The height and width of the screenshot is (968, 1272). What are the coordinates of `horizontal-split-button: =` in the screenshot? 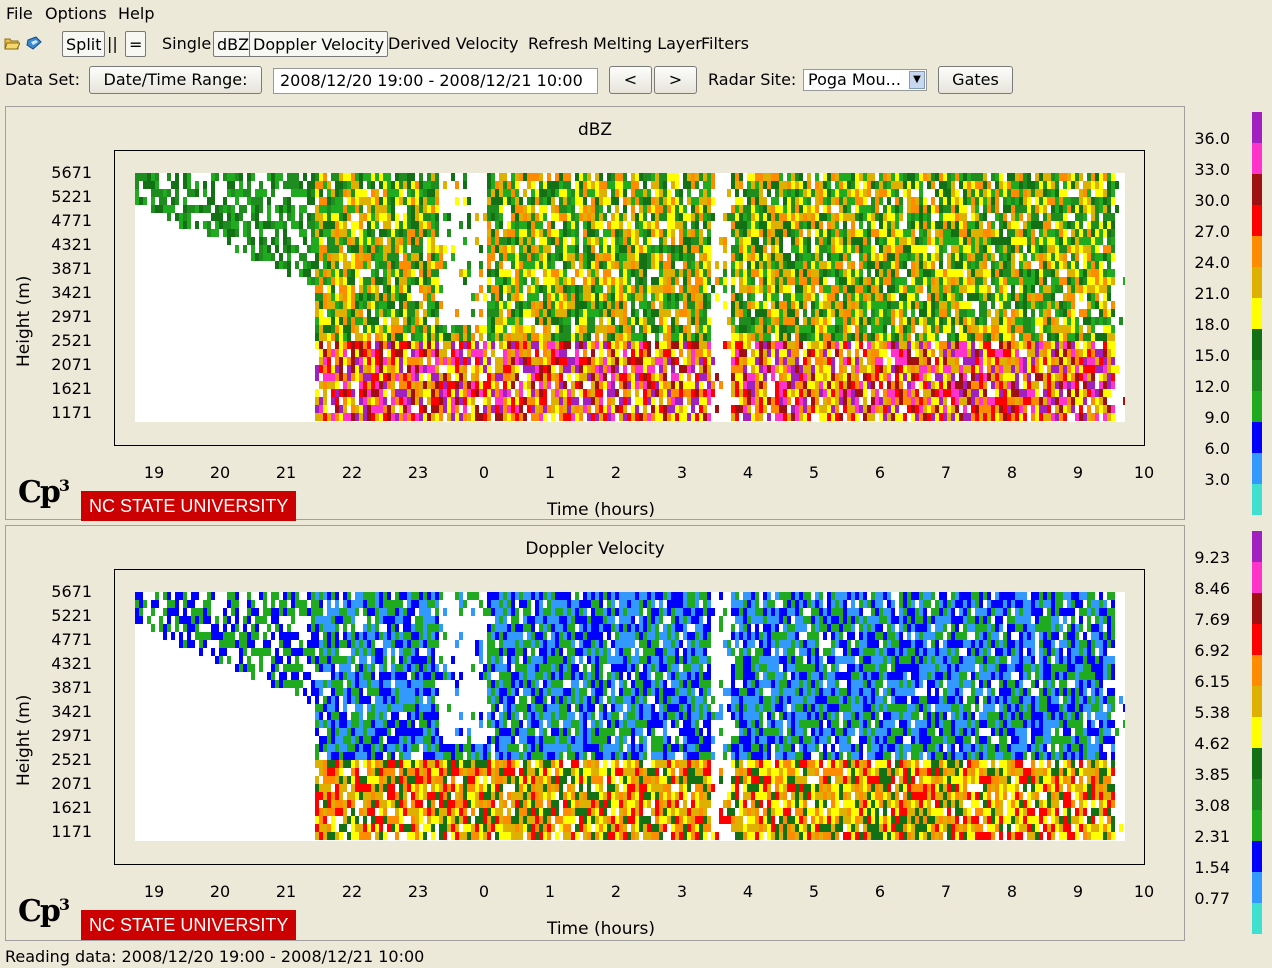 It's located at (136, 44).